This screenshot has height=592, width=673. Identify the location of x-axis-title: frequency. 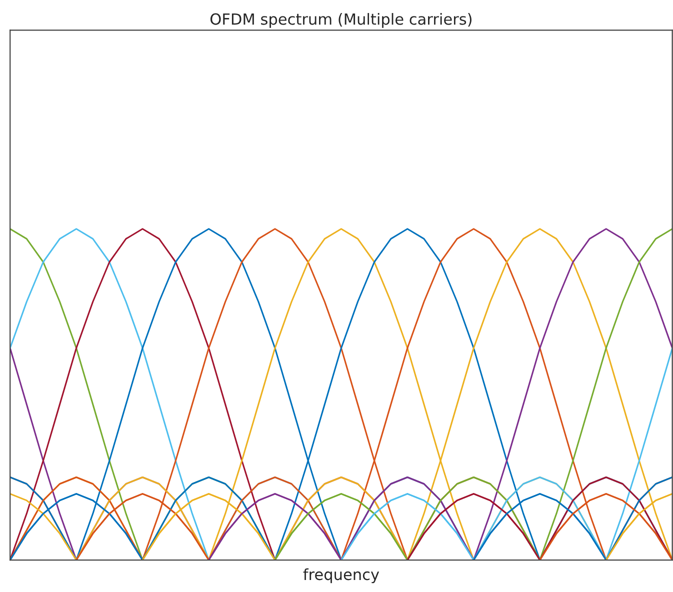
(341, 576).